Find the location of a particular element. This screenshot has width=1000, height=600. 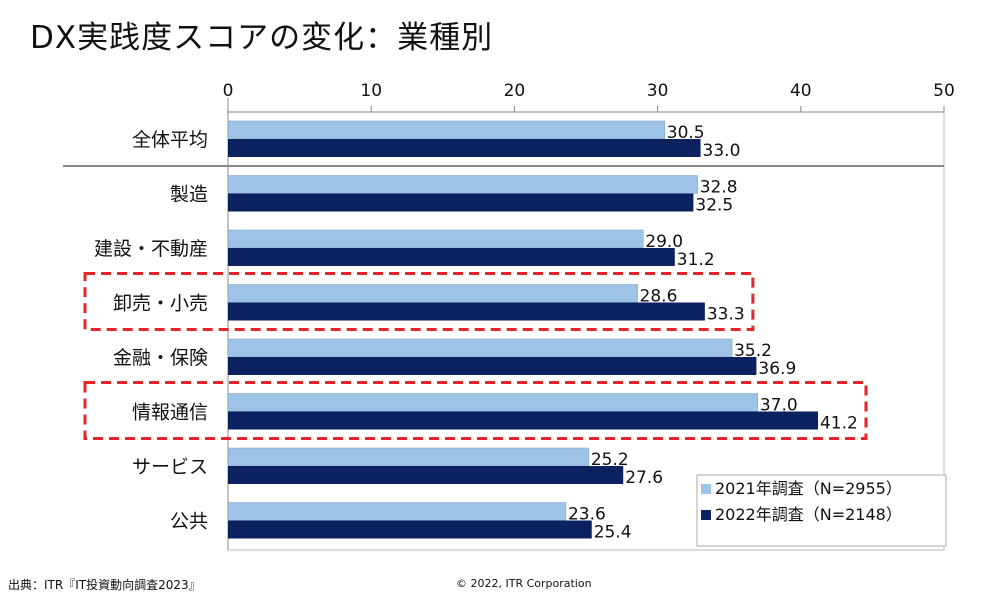

data-label: 25.2 is located at coordinates (610, 460).